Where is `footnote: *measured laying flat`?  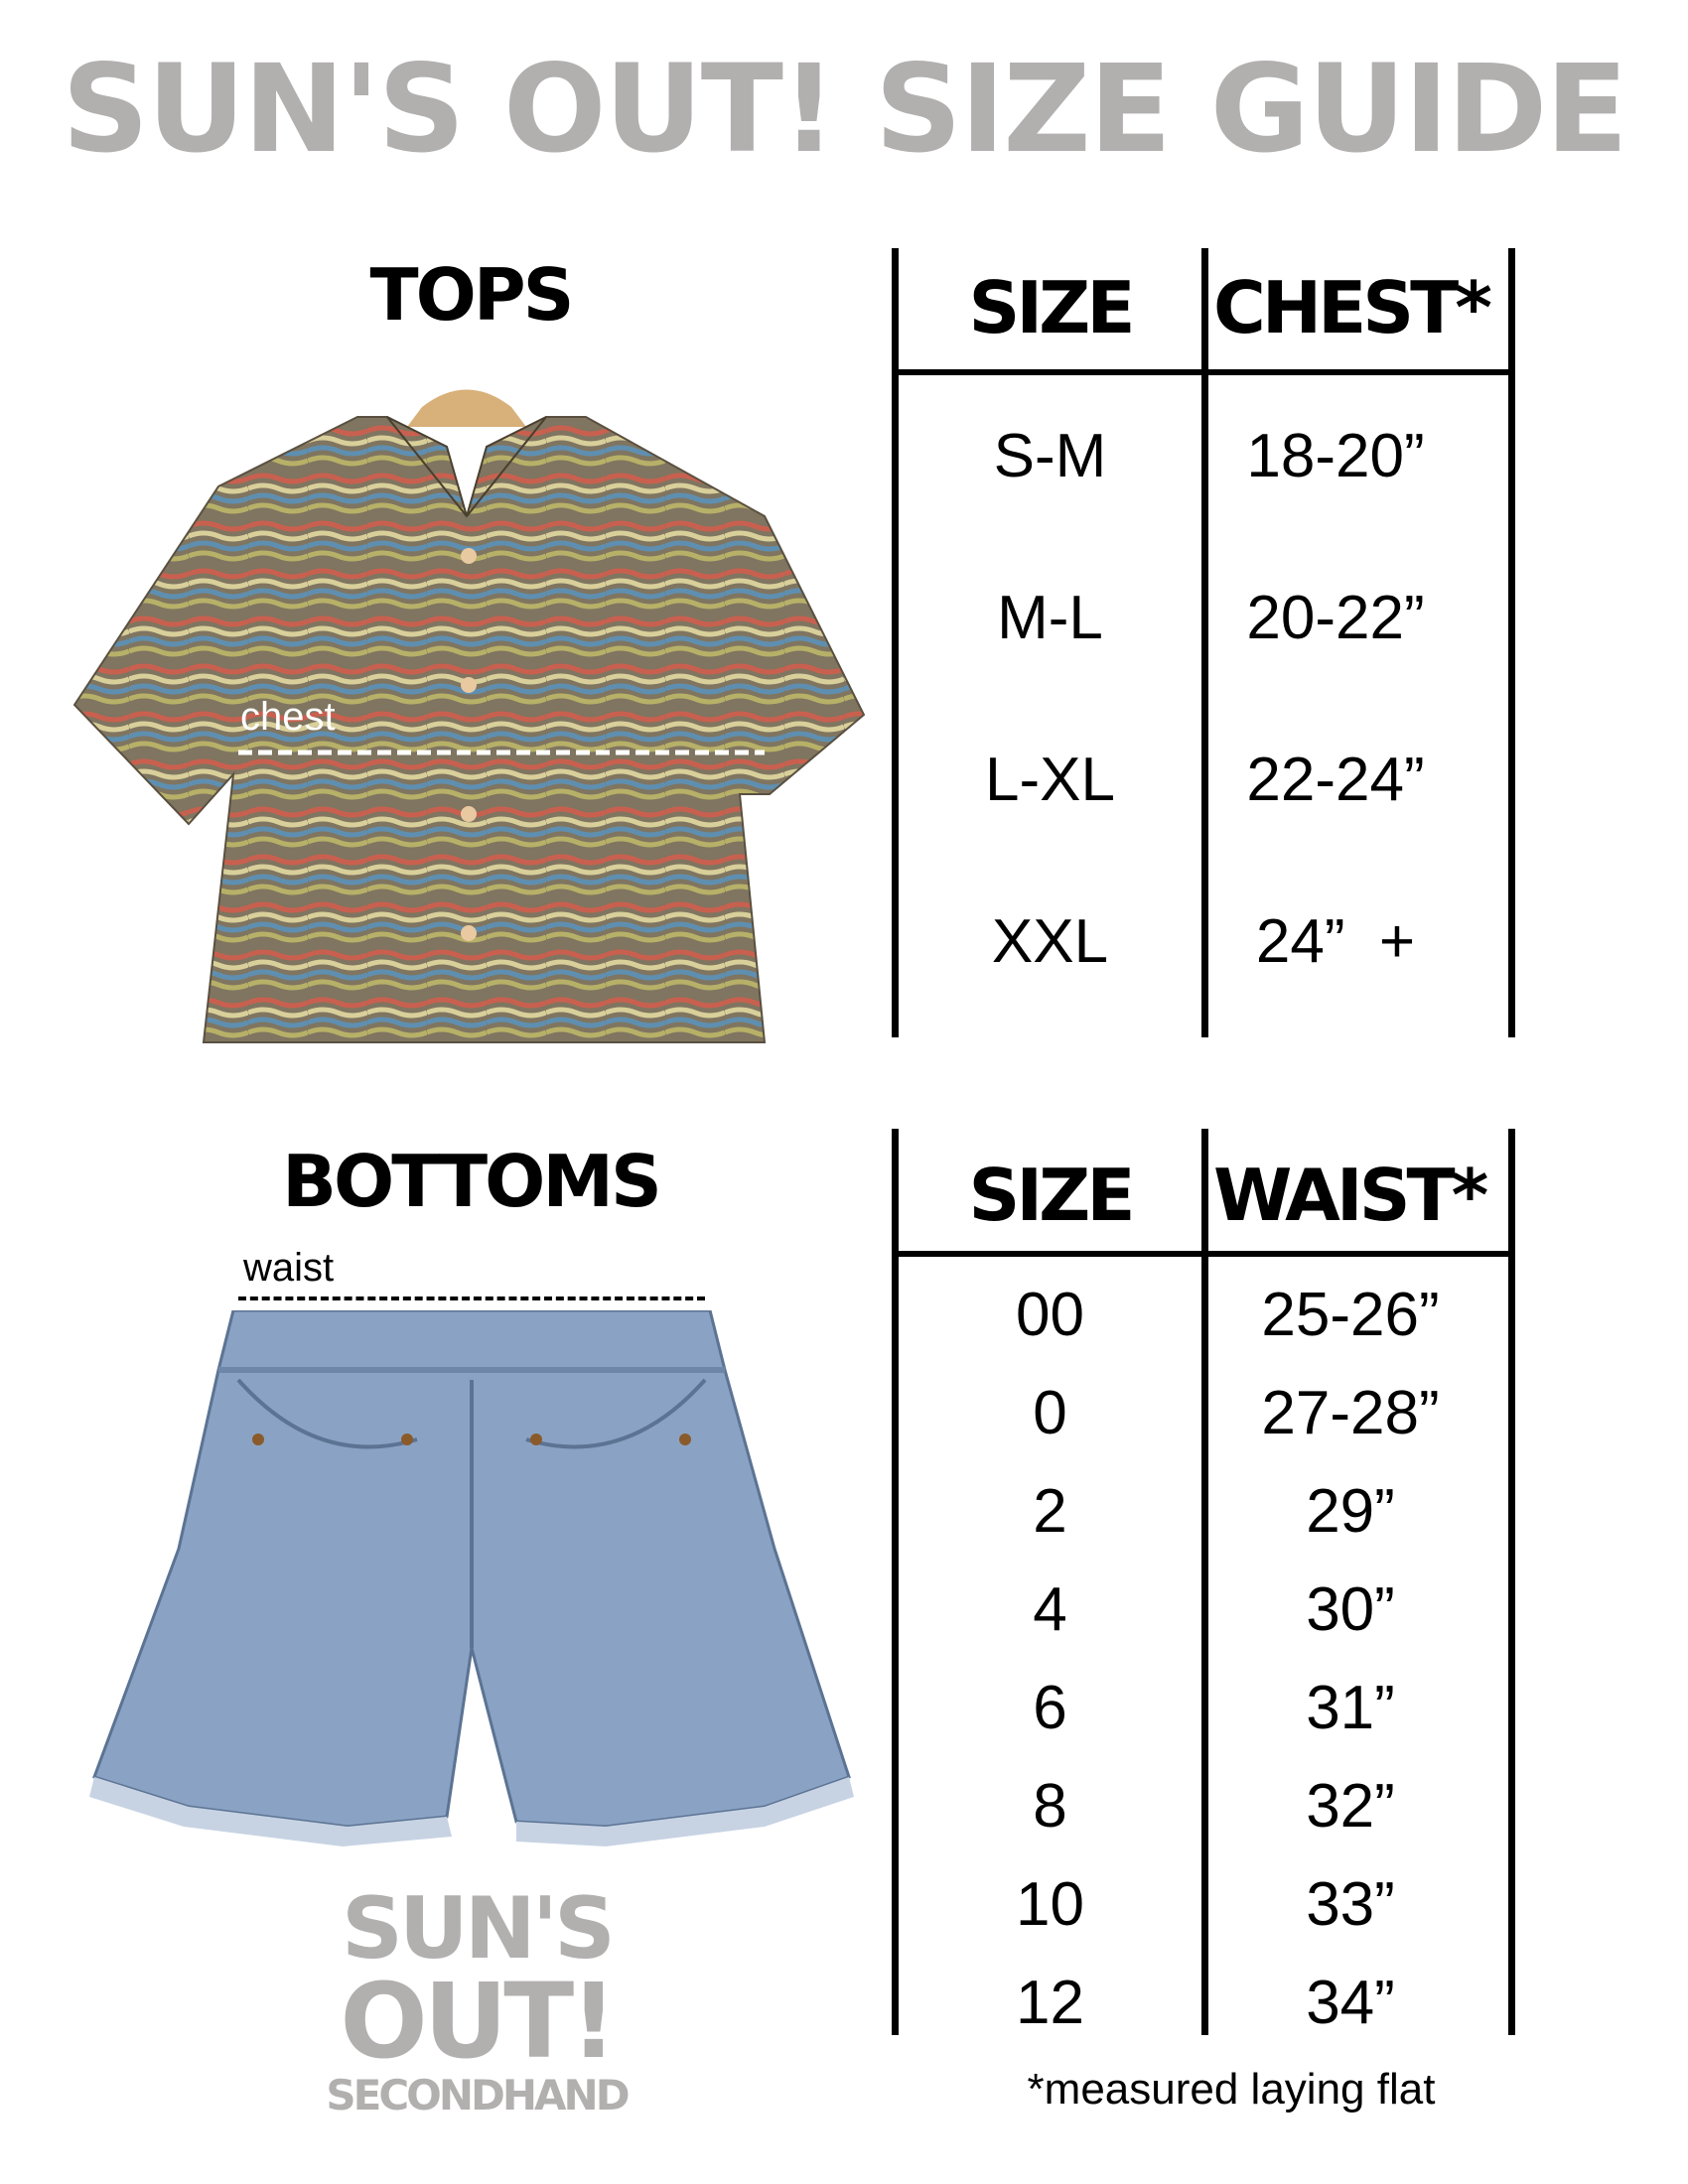 footnote: *measured laying flat is located at coordinates (1231, 2089).